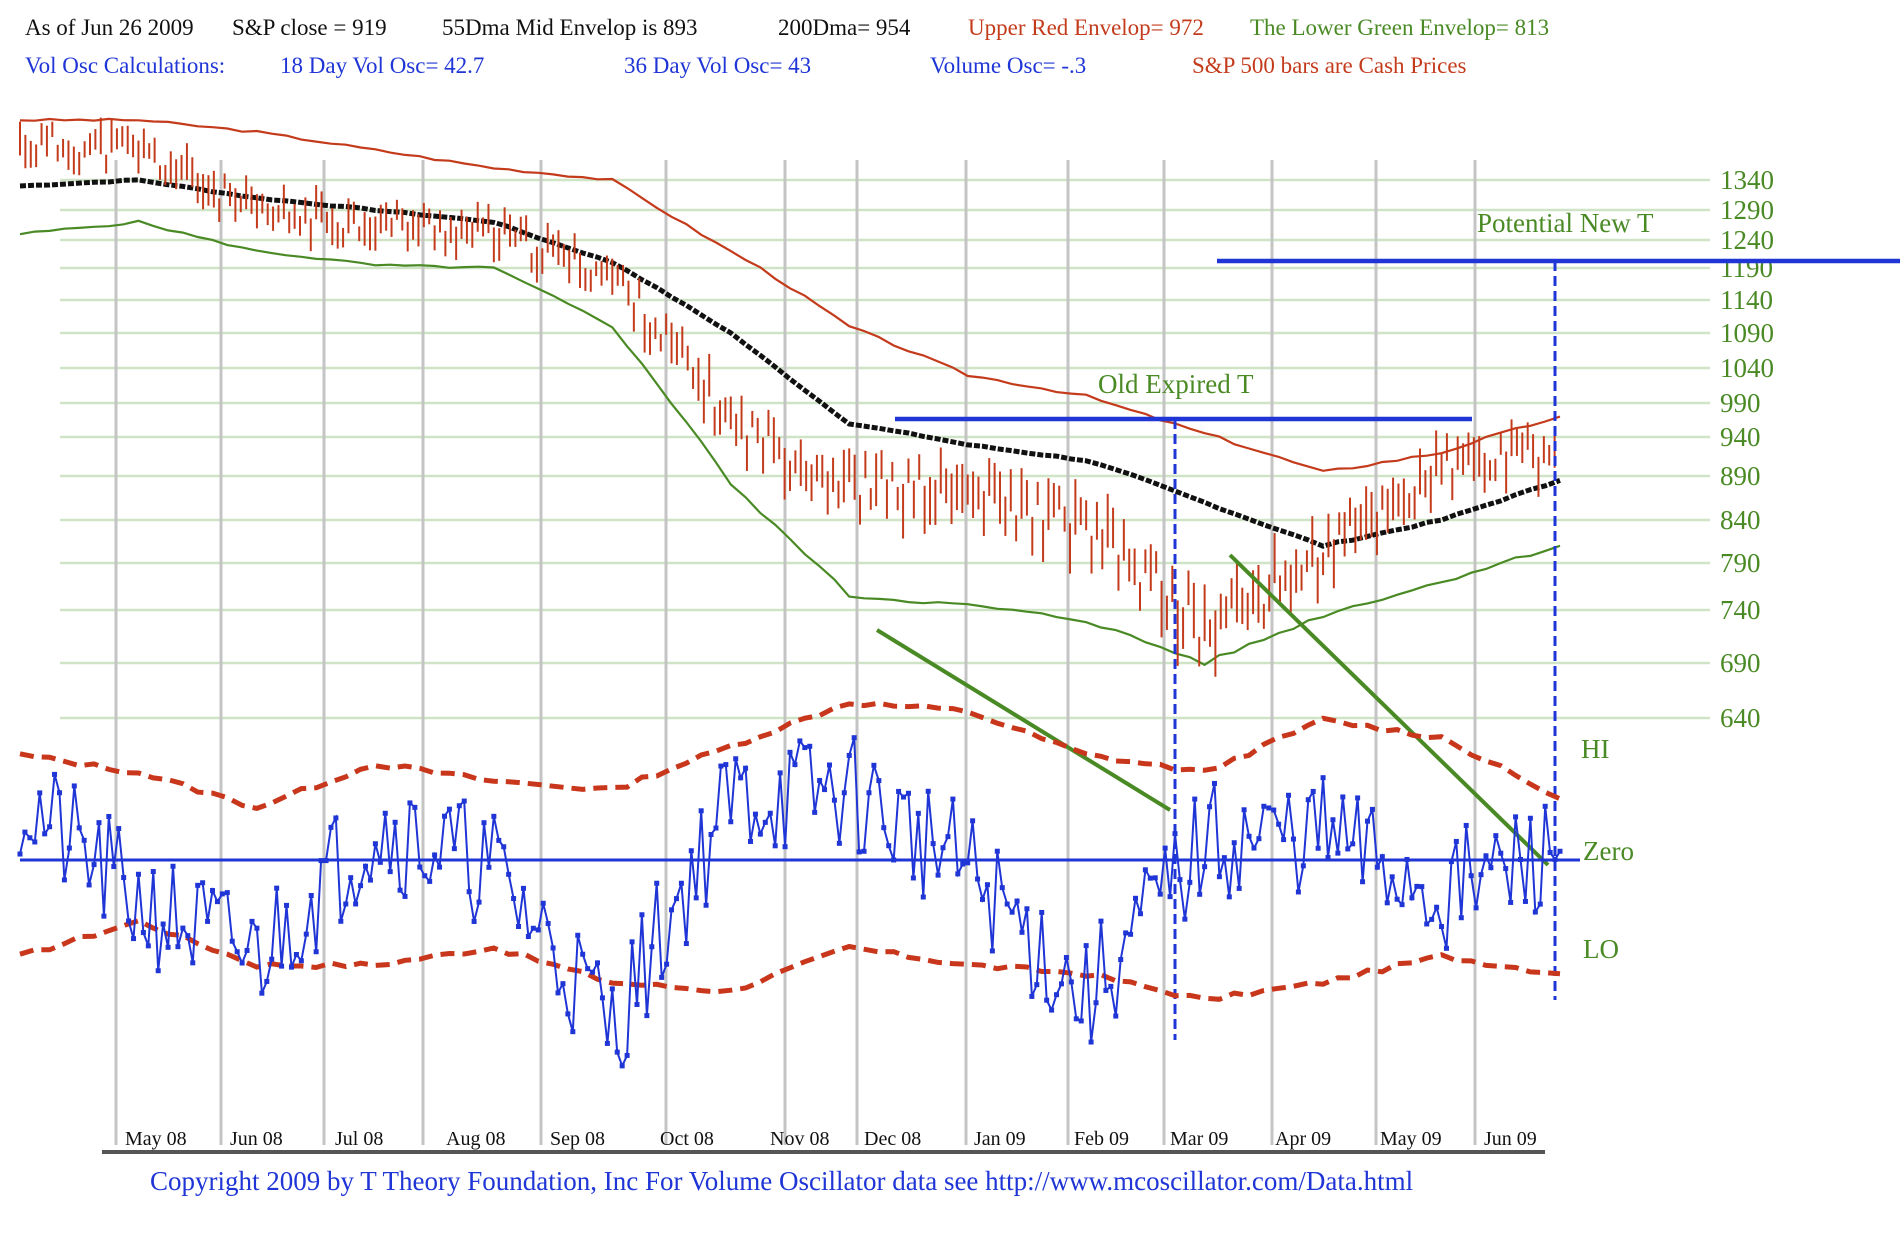 The image size is (1900, 1250). I want to click on oscillator-hi-band, so click(790, 755).